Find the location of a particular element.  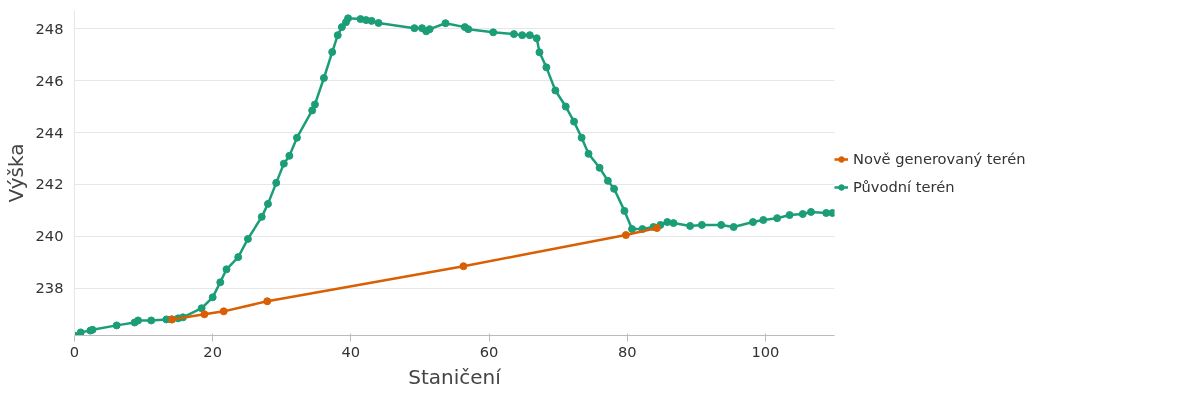

y-tick-label: 238 is located at coordinates (49, 288).